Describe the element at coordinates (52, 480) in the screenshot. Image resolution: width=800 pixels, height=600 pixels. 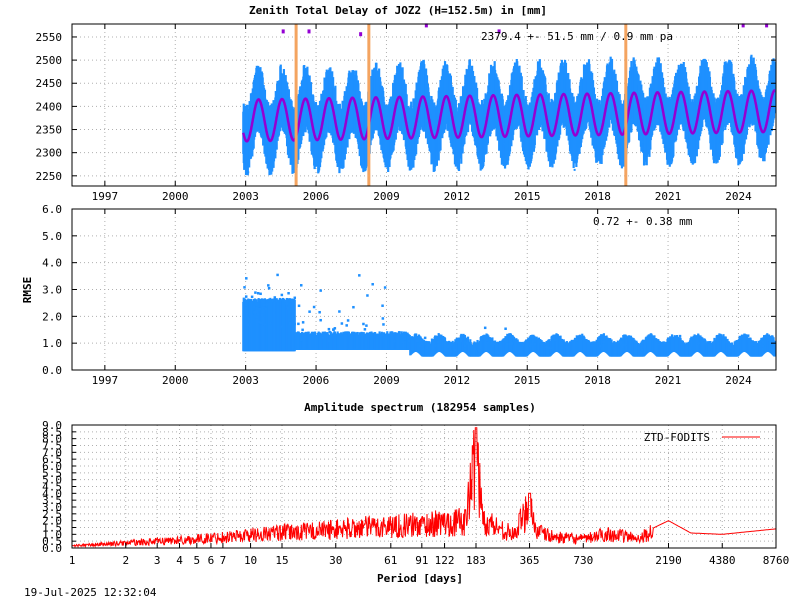
I see `spectrum-ytick-label: 5.0` at that location.